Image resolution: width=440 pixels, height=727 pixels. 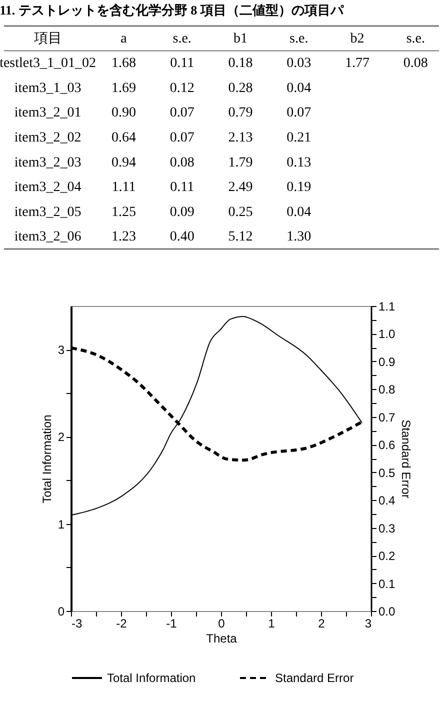 I want to click on y2-tick-label: 0.4, so click(x=387, y=501).